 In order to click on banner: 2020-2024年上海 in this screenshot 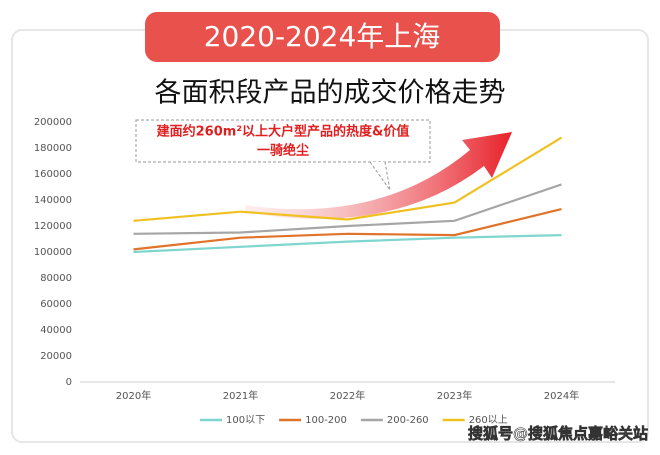, I will do `click(322, 36)`.